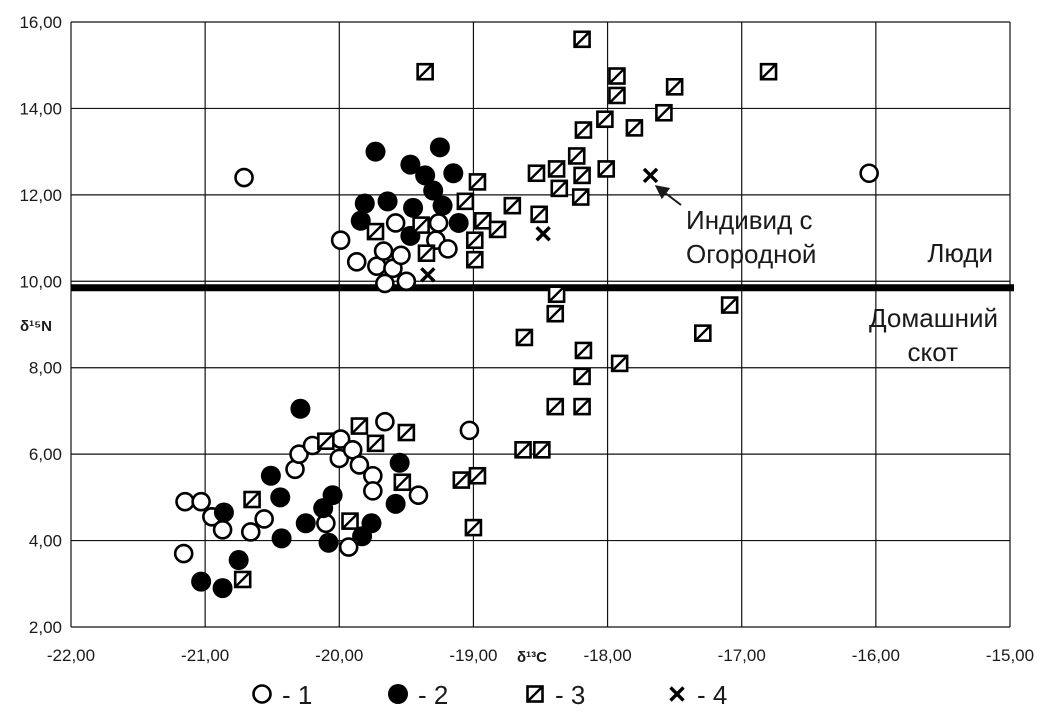  What do you see at coordinates (570, 695) in the screenshot?
I see `legend-label: - 3` at bounding box center [570, 695].